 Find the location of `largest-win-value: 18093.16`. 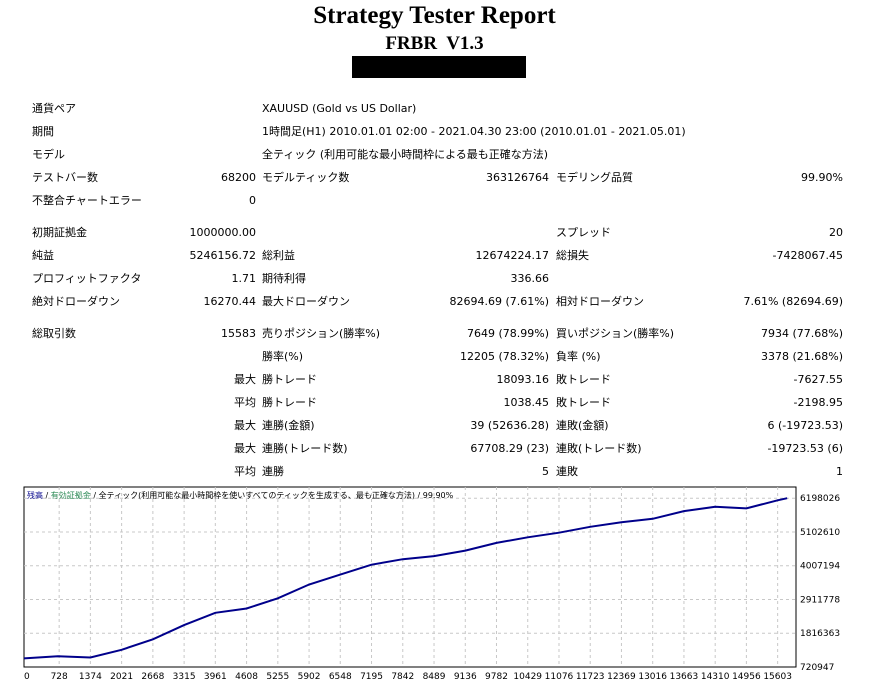

largest-win-value: 18093.16 is located at coordinates (523, 379).